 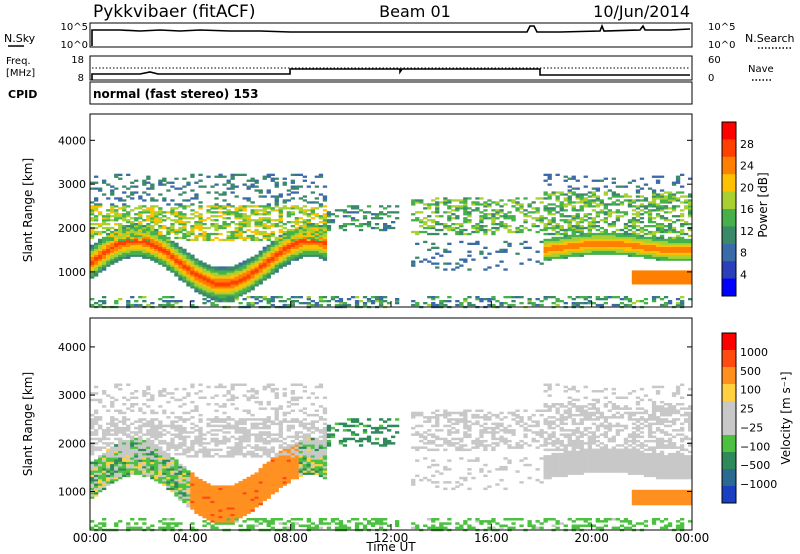 What do you see at coordinates (721, 45) in the screenshot?
I see `nsearch-tick-bottom: 10^0` at bounding box center [721, 45].